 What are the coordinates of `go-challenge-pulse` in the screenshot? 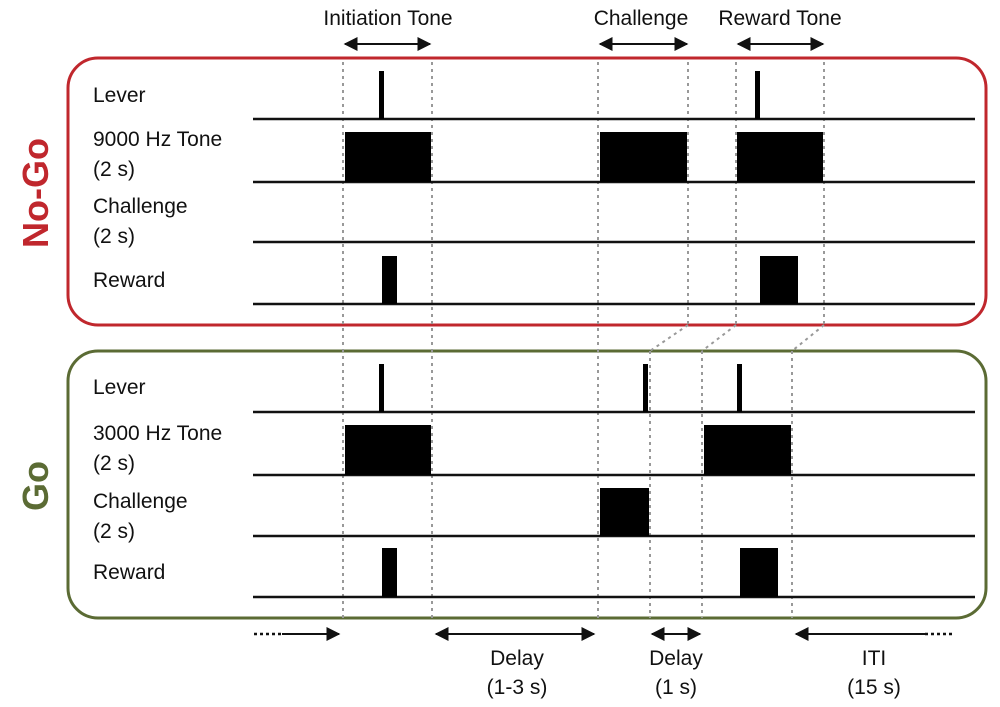 It's located at (624, 512).